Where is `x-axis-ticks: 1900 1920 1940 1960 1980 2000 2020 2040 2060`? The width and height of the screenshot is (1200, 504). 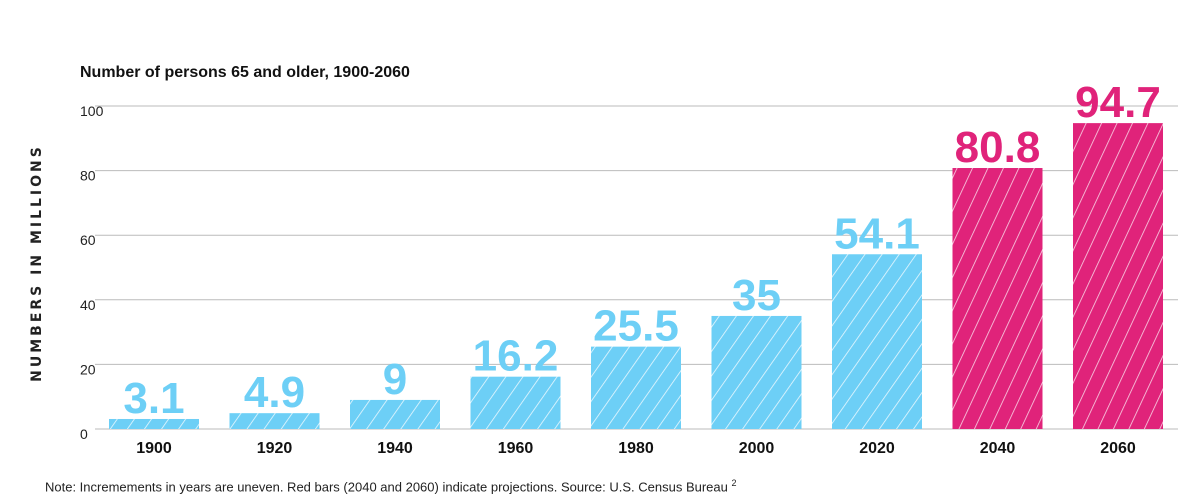
x-axis-ticks: 1900 1920 1940 1960 1980 2000 2020 2040 2060 is located at coordinates (636, 448).